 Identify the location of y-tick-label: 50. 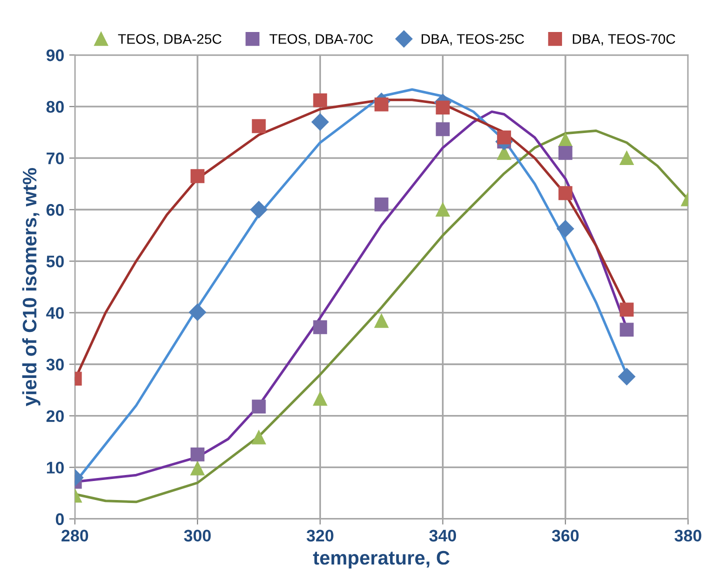
(55, 262).